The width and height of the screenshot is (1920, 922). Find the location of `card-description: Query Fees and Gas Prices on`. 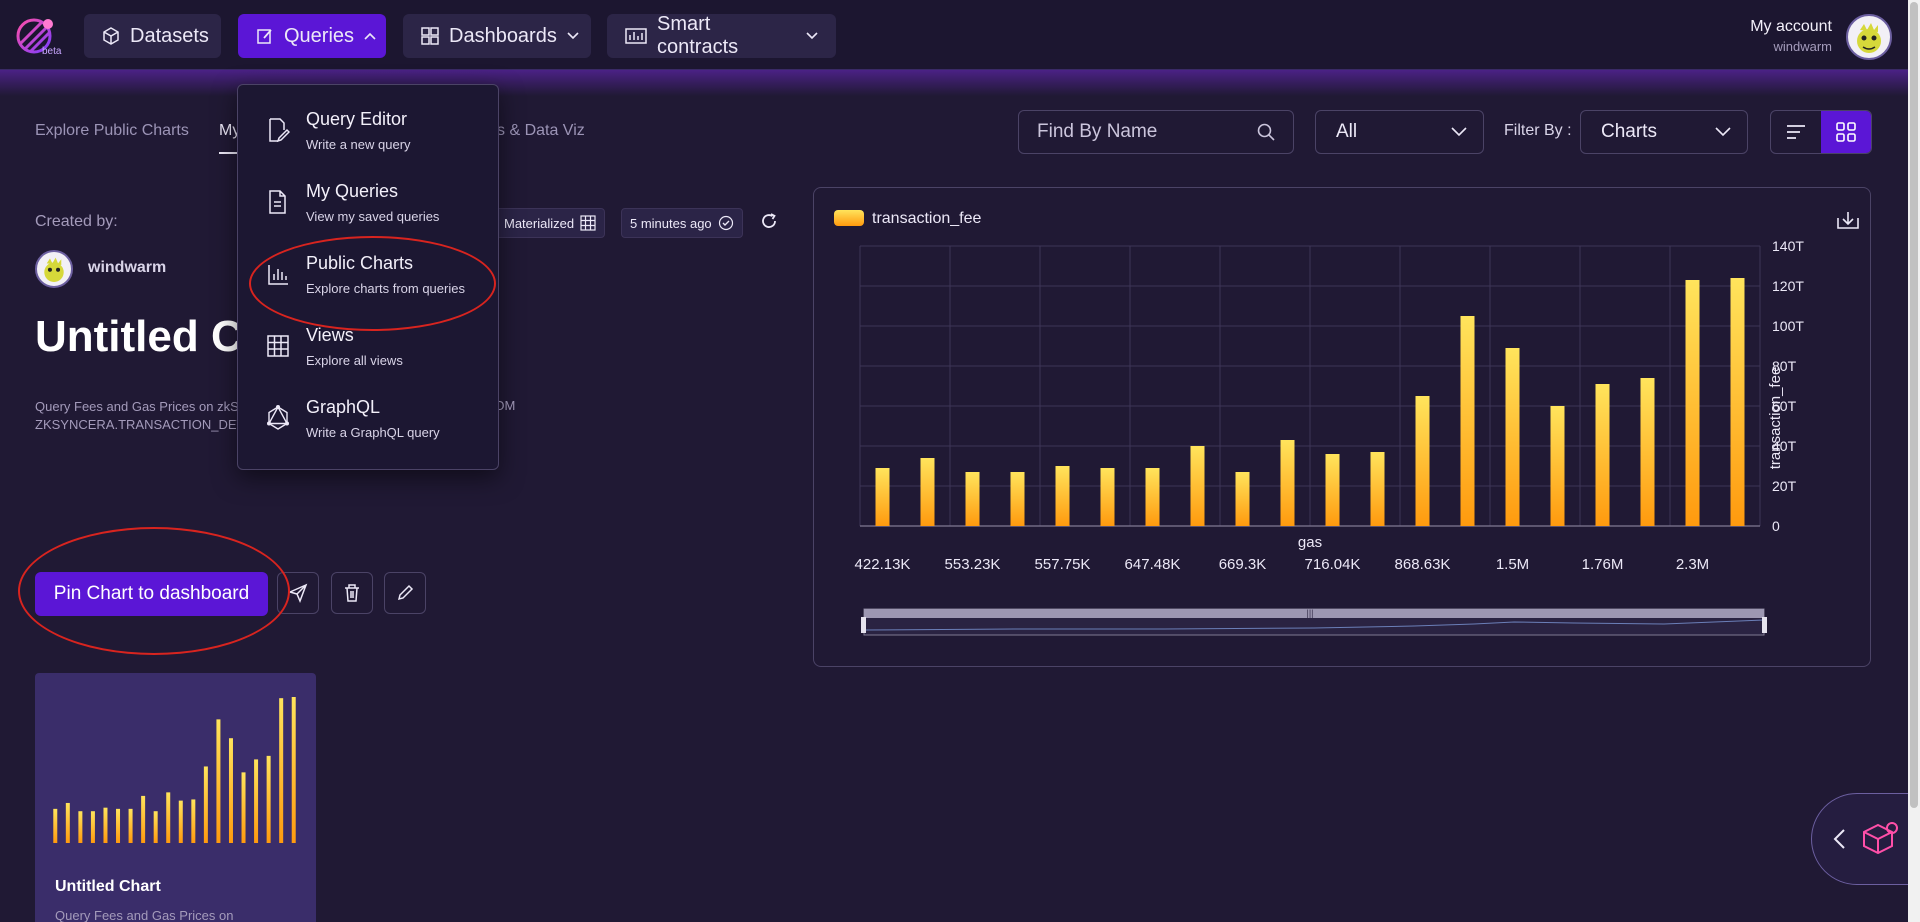

card-description: Query Fees and Gas Prices on is located at coordinates (144, 915).